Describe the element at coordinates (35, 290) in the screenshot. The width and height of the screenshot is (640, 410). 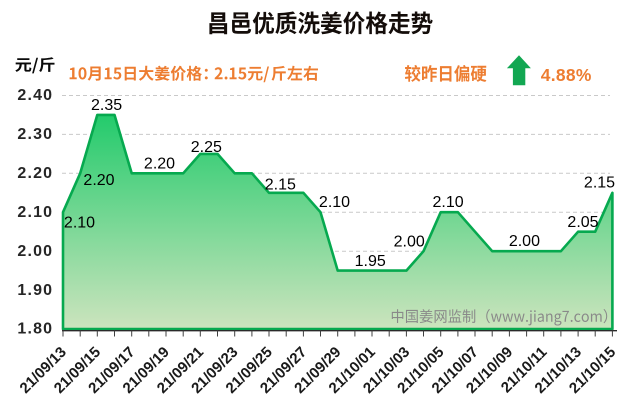
I see `svg-text: 1.90` at that location.